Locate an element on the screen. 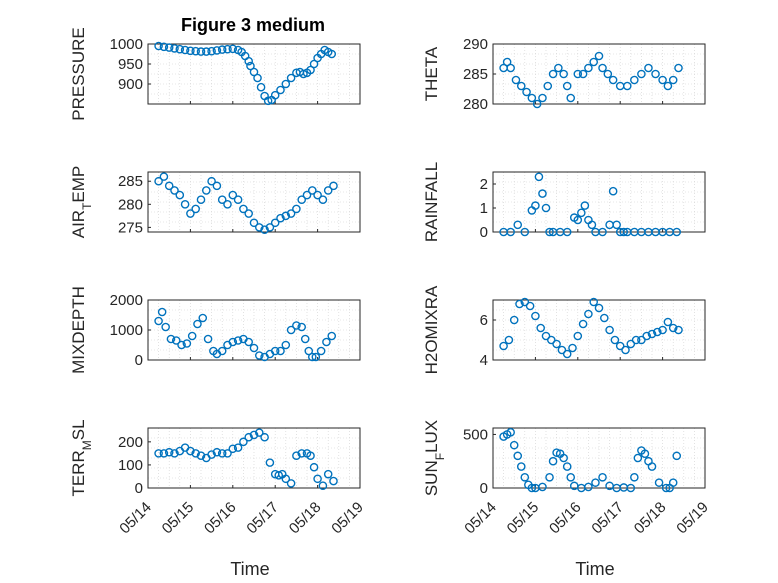 The width and height of the screenshot is (778, 583). y-tick-label: 280 is located at coordinates (475, 104).